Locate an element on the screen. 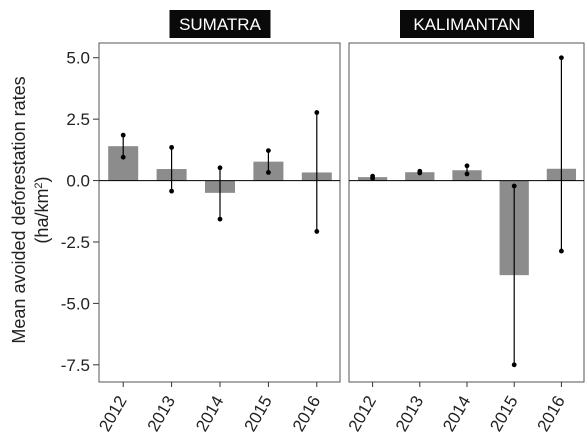 The height and width of the screenshot is (435, 585). bar-2013 is located at coordinates (420, 176).